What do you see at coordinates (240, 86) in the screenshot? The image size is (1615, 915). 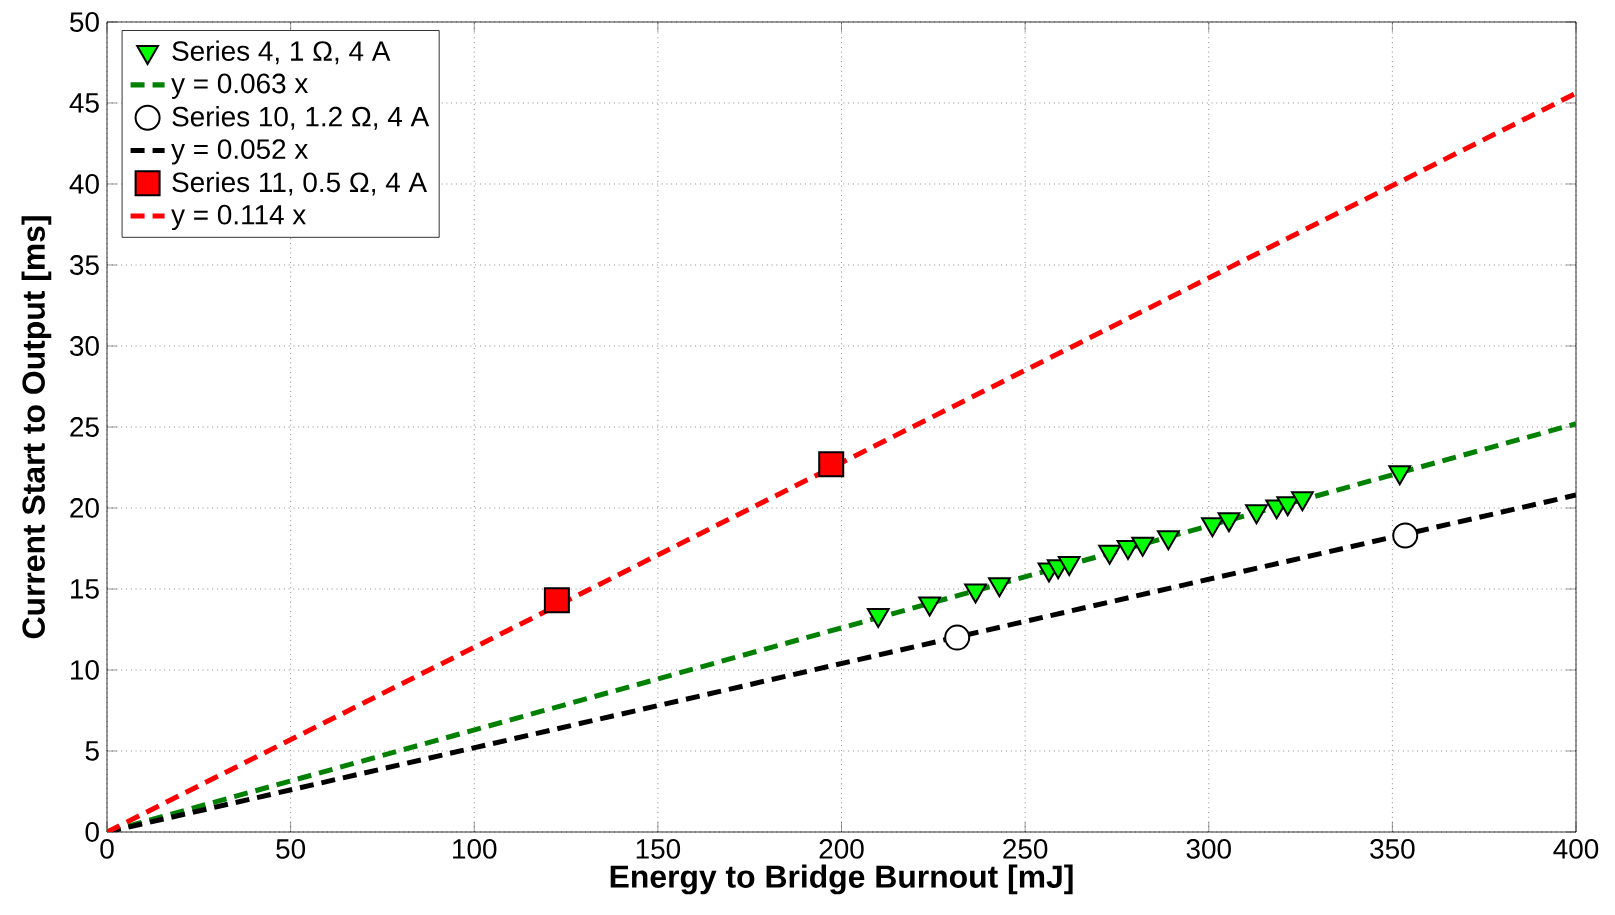 I see `legend-label: y = 0.063 x` at bounding box center [240, 86].